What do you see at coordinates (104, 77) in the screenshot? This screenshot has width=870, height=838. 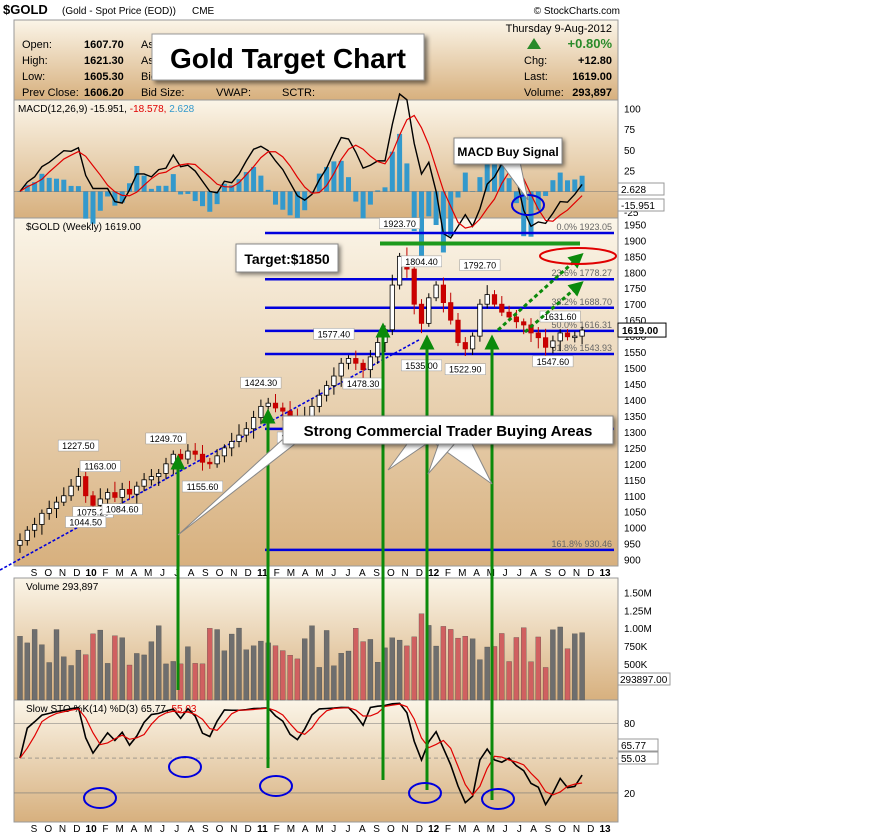 I see `low-value: 1605.30` at bounding box center [104, 77].